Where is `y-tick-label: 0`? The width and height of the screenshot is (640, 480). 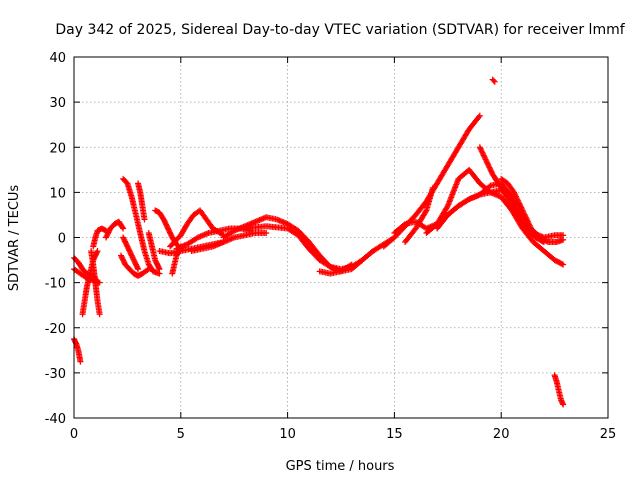 y-tick-label: 0 is located at coordinates (62, 239).